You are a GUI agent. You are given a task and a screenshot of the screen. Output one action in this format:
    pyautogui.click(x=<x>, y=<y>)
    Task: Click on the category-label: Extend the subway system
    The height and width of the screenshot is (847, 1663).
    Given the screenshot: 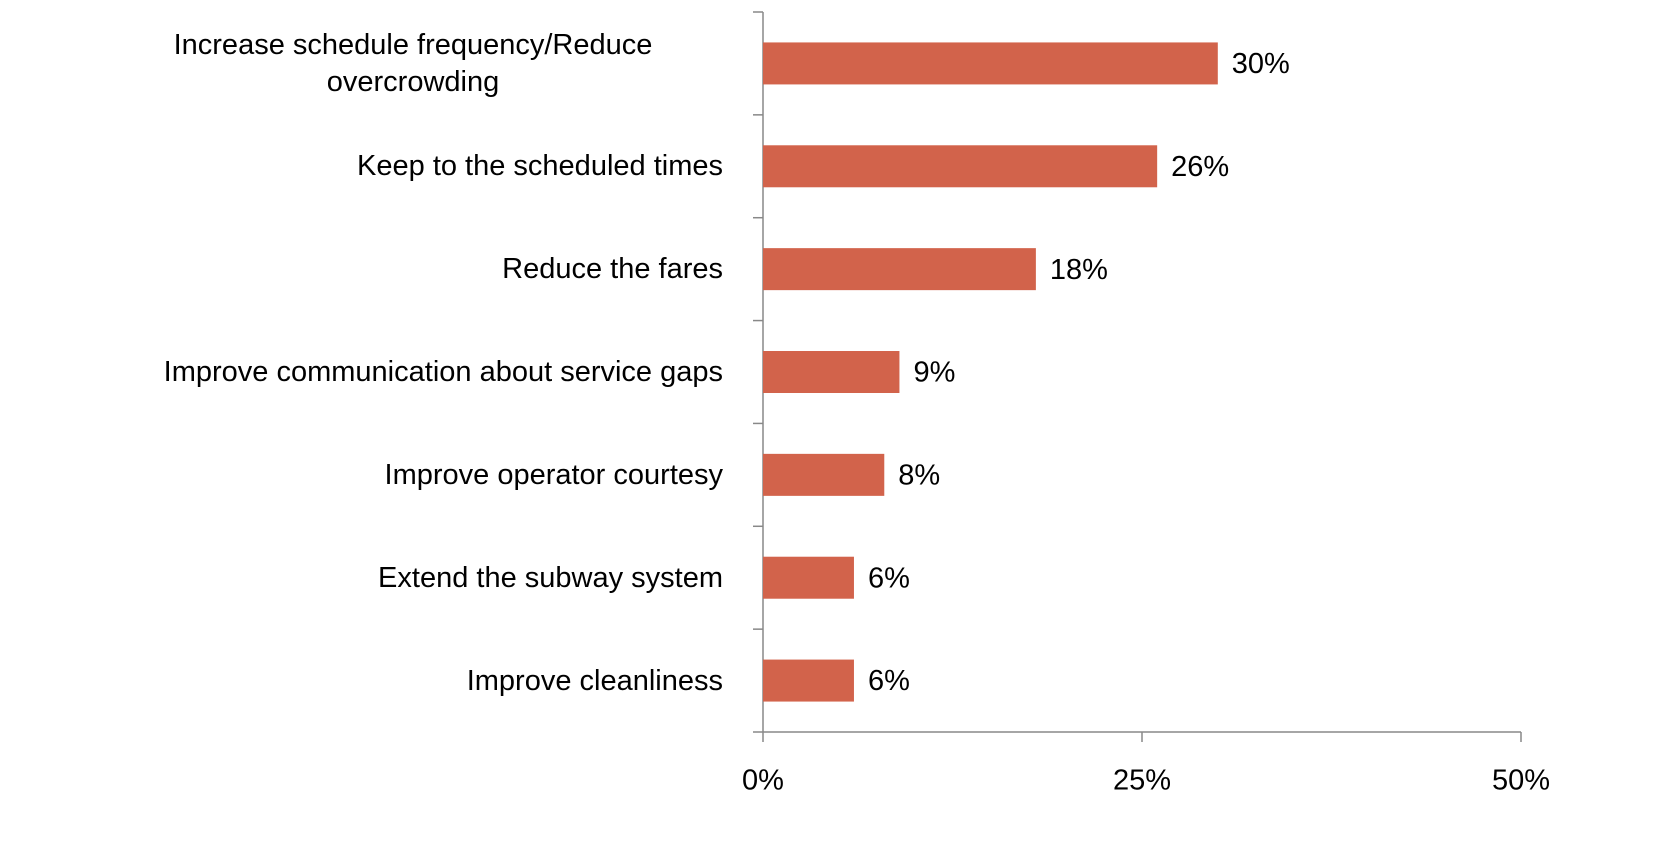 What is the action you would take?
    pyautogui.click(x=550, y=577)
    